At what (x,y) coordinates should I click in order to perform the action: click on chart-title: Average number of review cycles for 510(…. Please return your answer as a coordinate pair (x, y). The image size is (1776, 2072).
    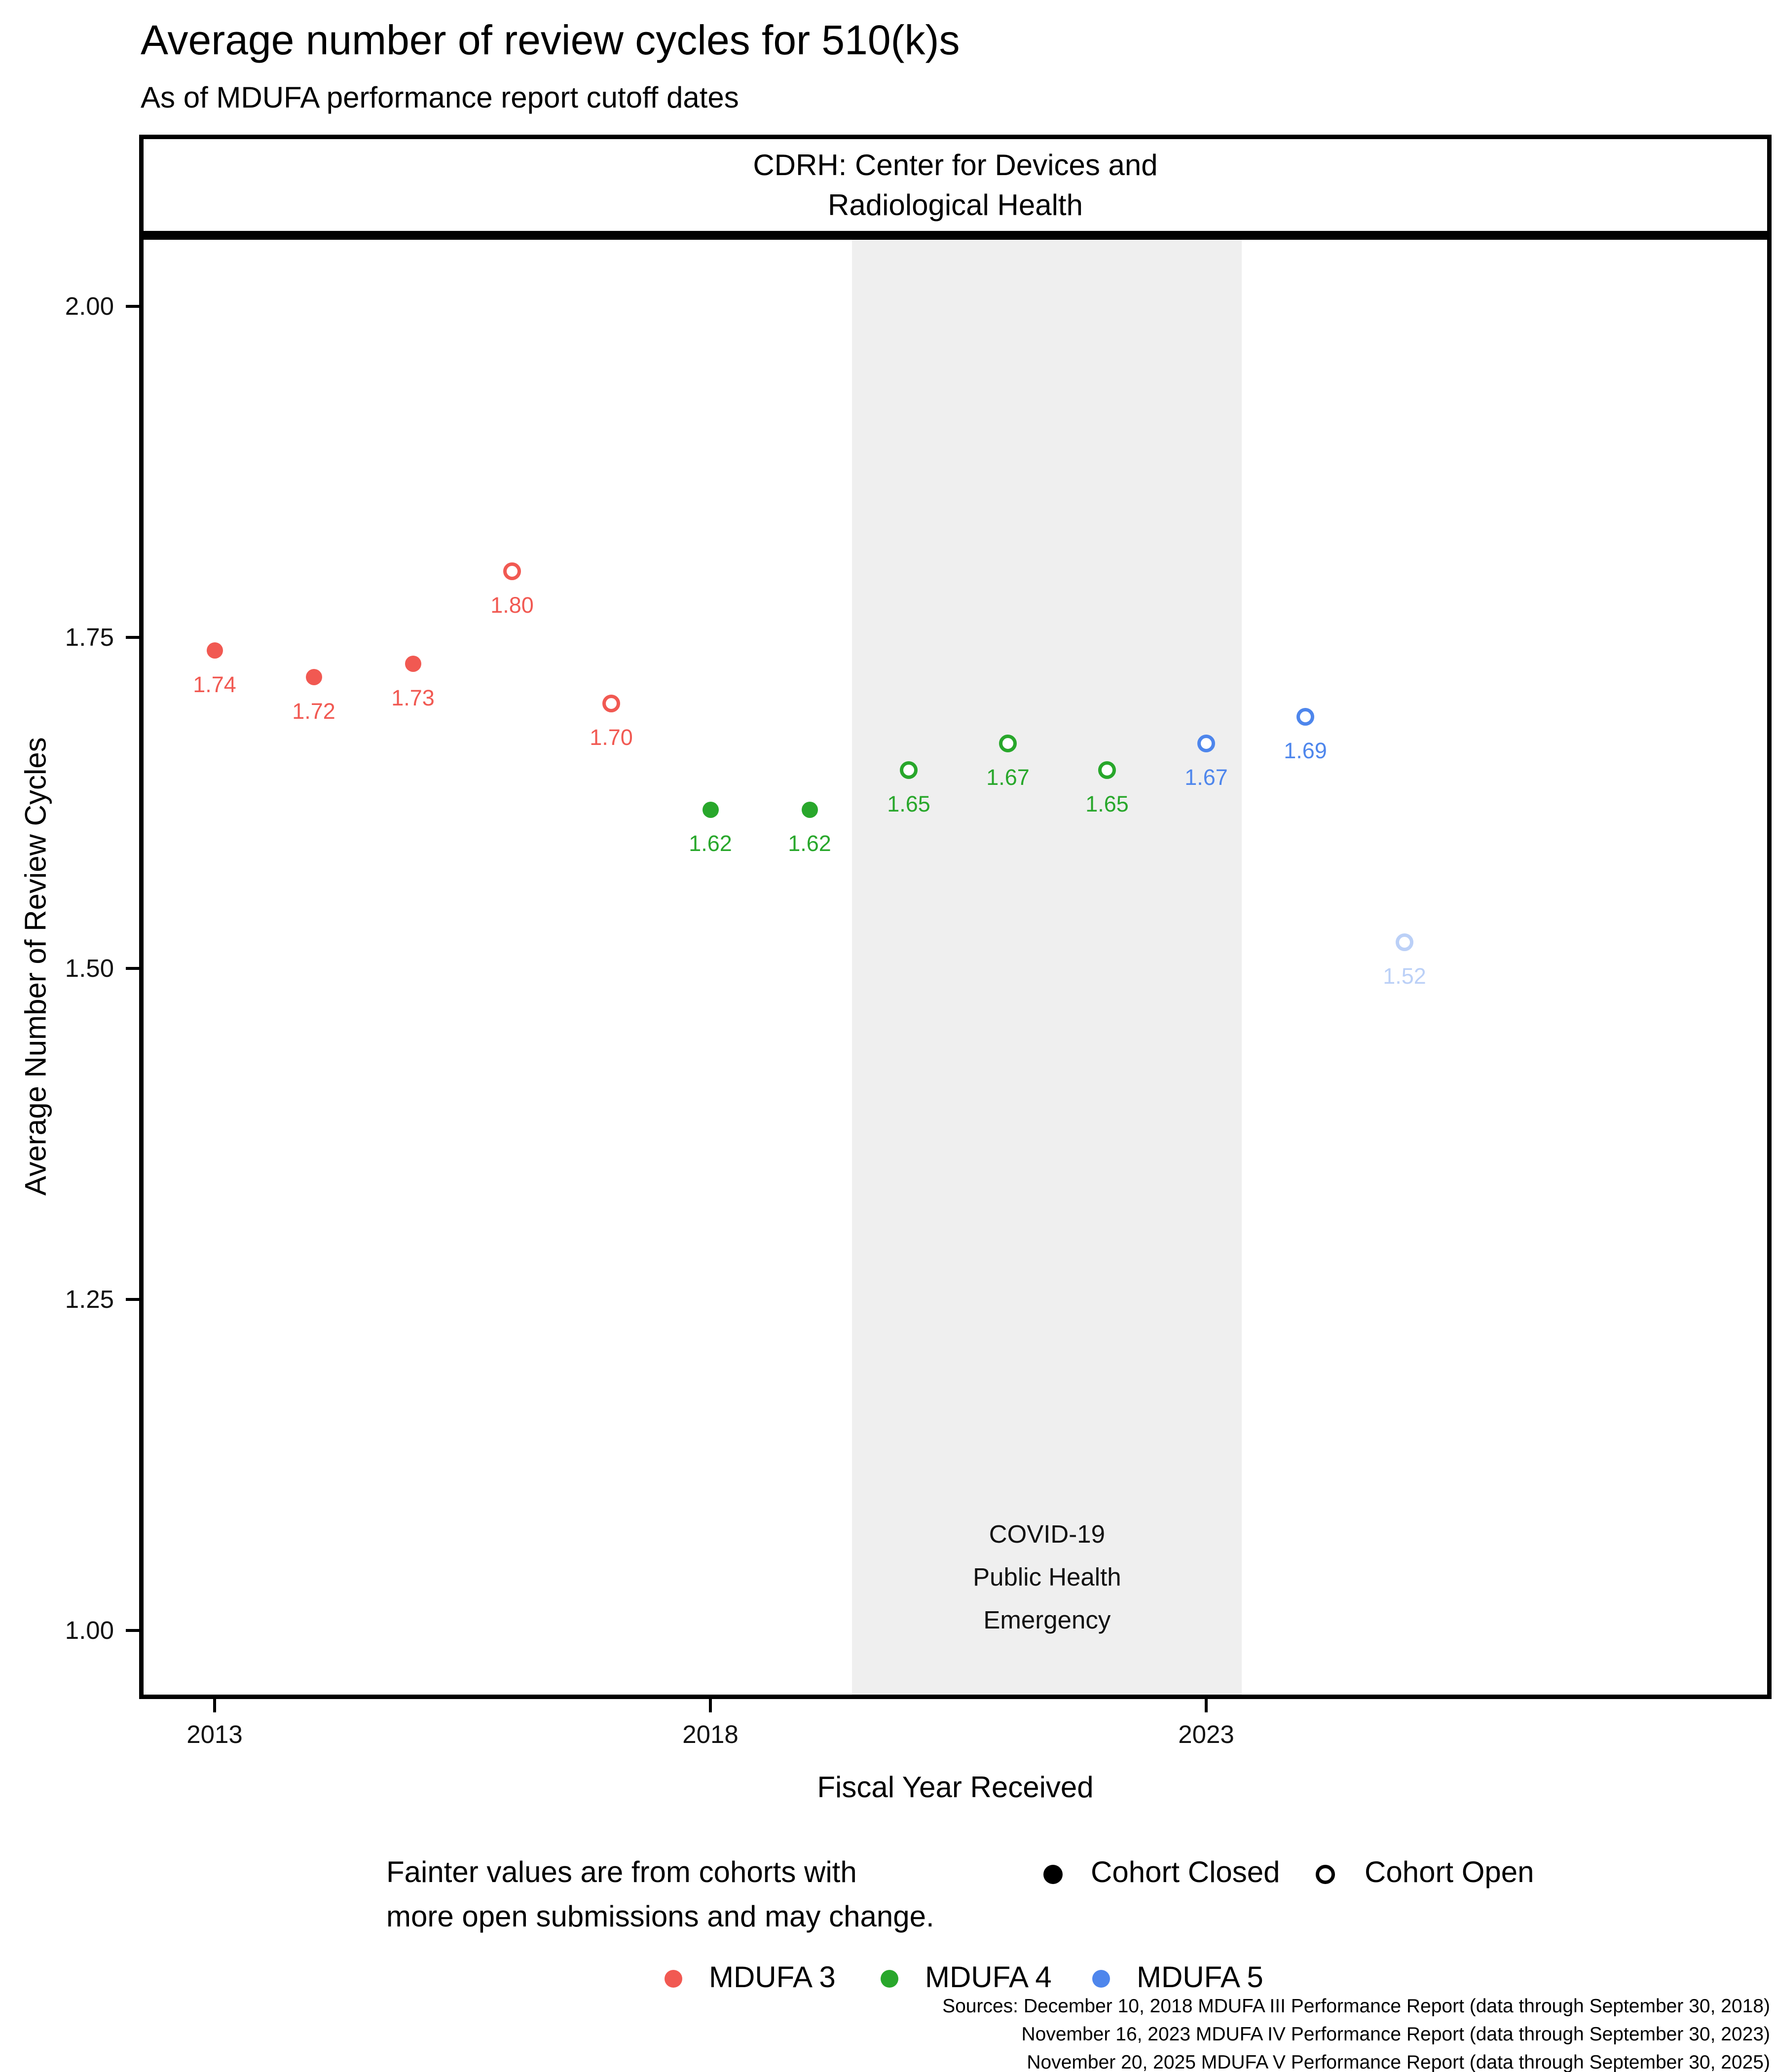
    Looking at the image, I should click on (551, 40).